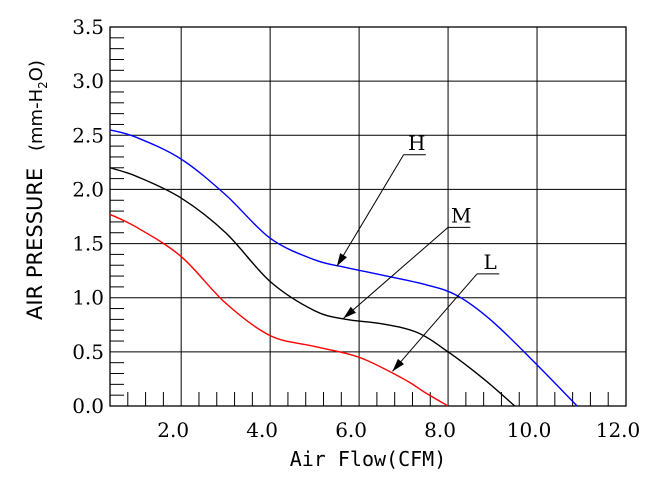  What do you see at coordinates (461, 215) in the screenshot?
I see `annotation-label: M` at bounding box center [461, 215].